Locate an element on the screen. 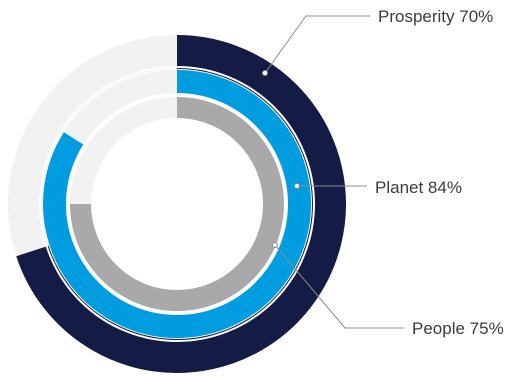 This screenshot has width=525, height=376. ring-separator is located at coordinates (177, 204).